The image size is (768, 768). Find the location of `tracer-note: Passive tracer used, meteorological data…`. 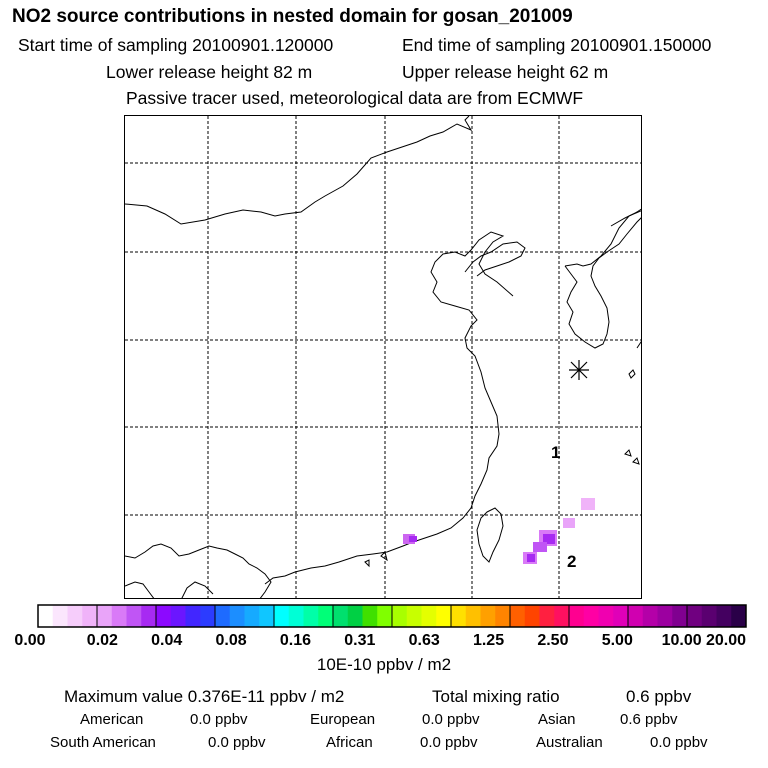

tracer-note: Passive tracer used, meteorological data… is located at coordinates (355, 98).